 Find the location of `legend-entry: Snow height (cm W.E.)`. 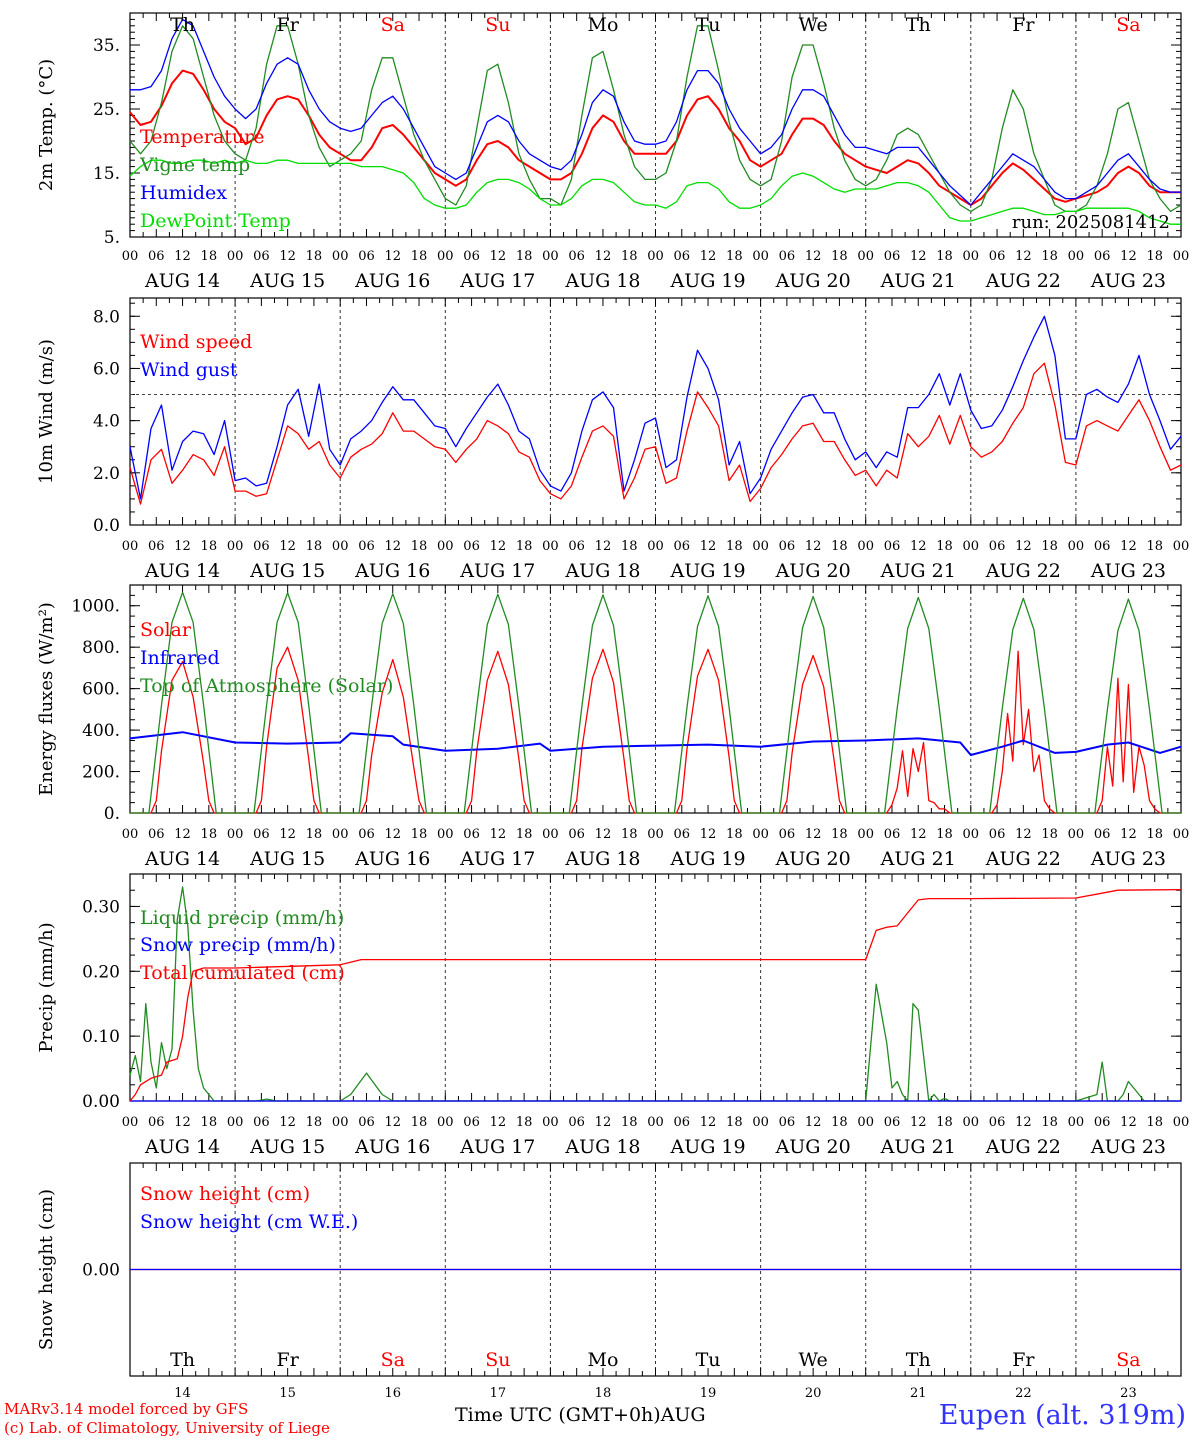

legend-entry: Snow height (cm W.E.) is located at coordinates (249, 1222).